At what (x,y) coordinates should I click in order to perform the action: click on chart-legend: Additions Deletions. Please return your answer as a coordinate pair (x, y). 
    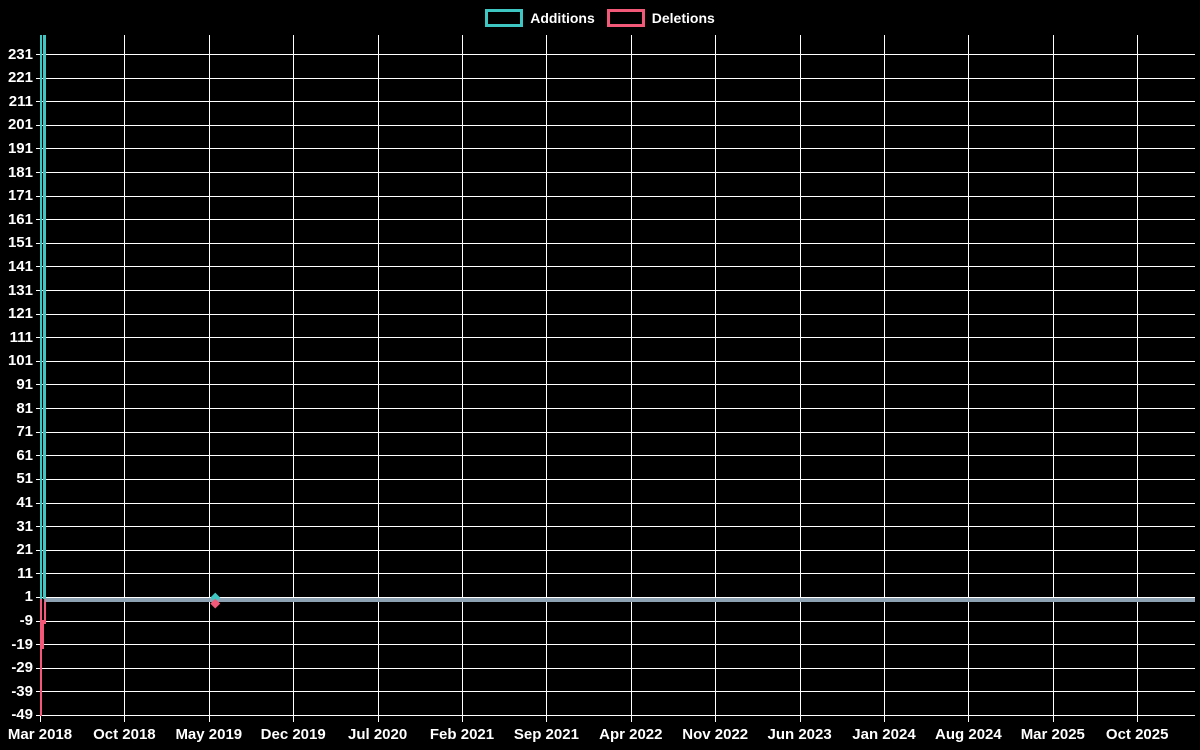
    Looking at the image, I should click on (600, 18).